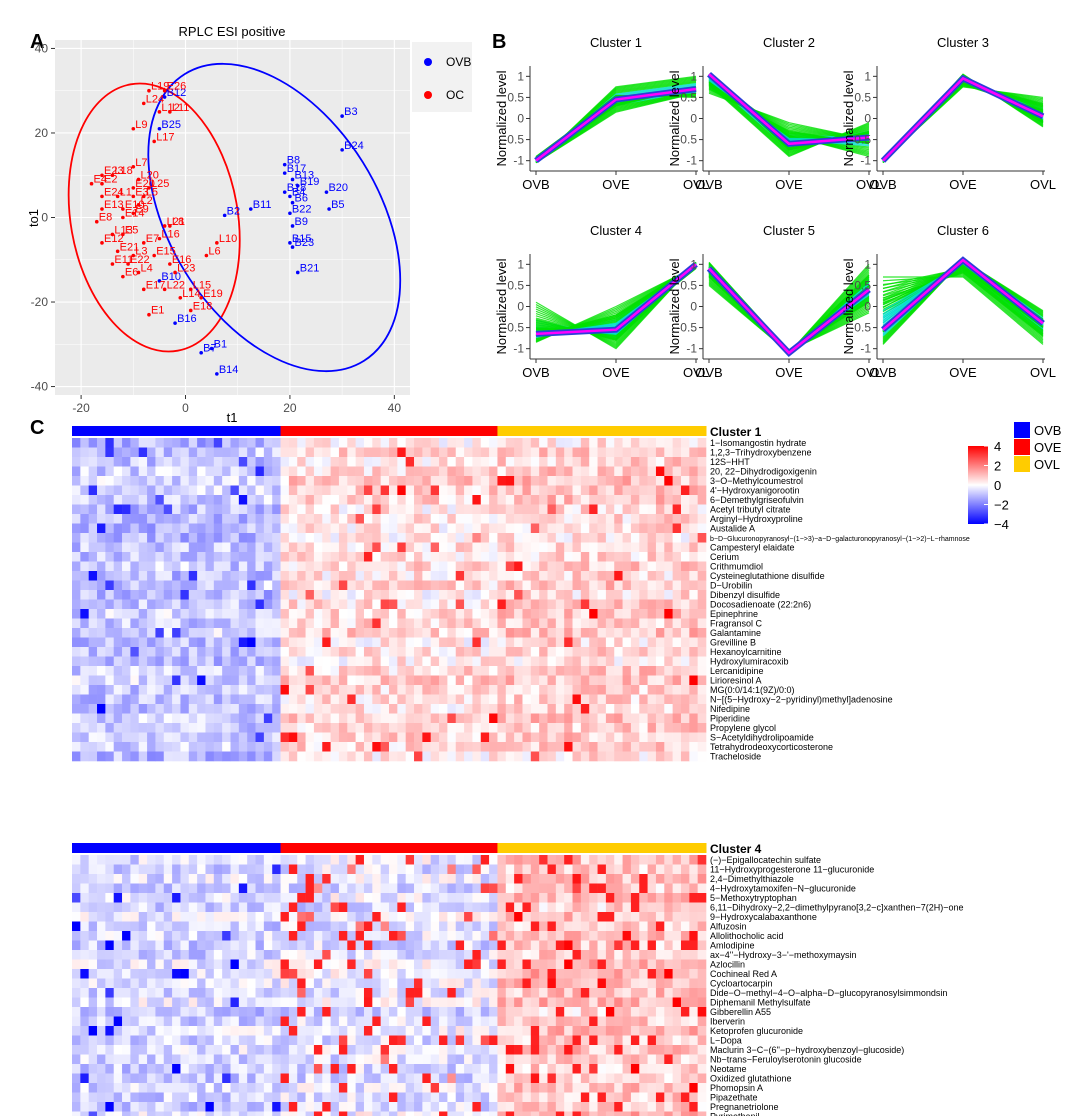  Describe the element at coordinates (518, 349) in the screenshot. I see `y-tick-label: -1` at that location.